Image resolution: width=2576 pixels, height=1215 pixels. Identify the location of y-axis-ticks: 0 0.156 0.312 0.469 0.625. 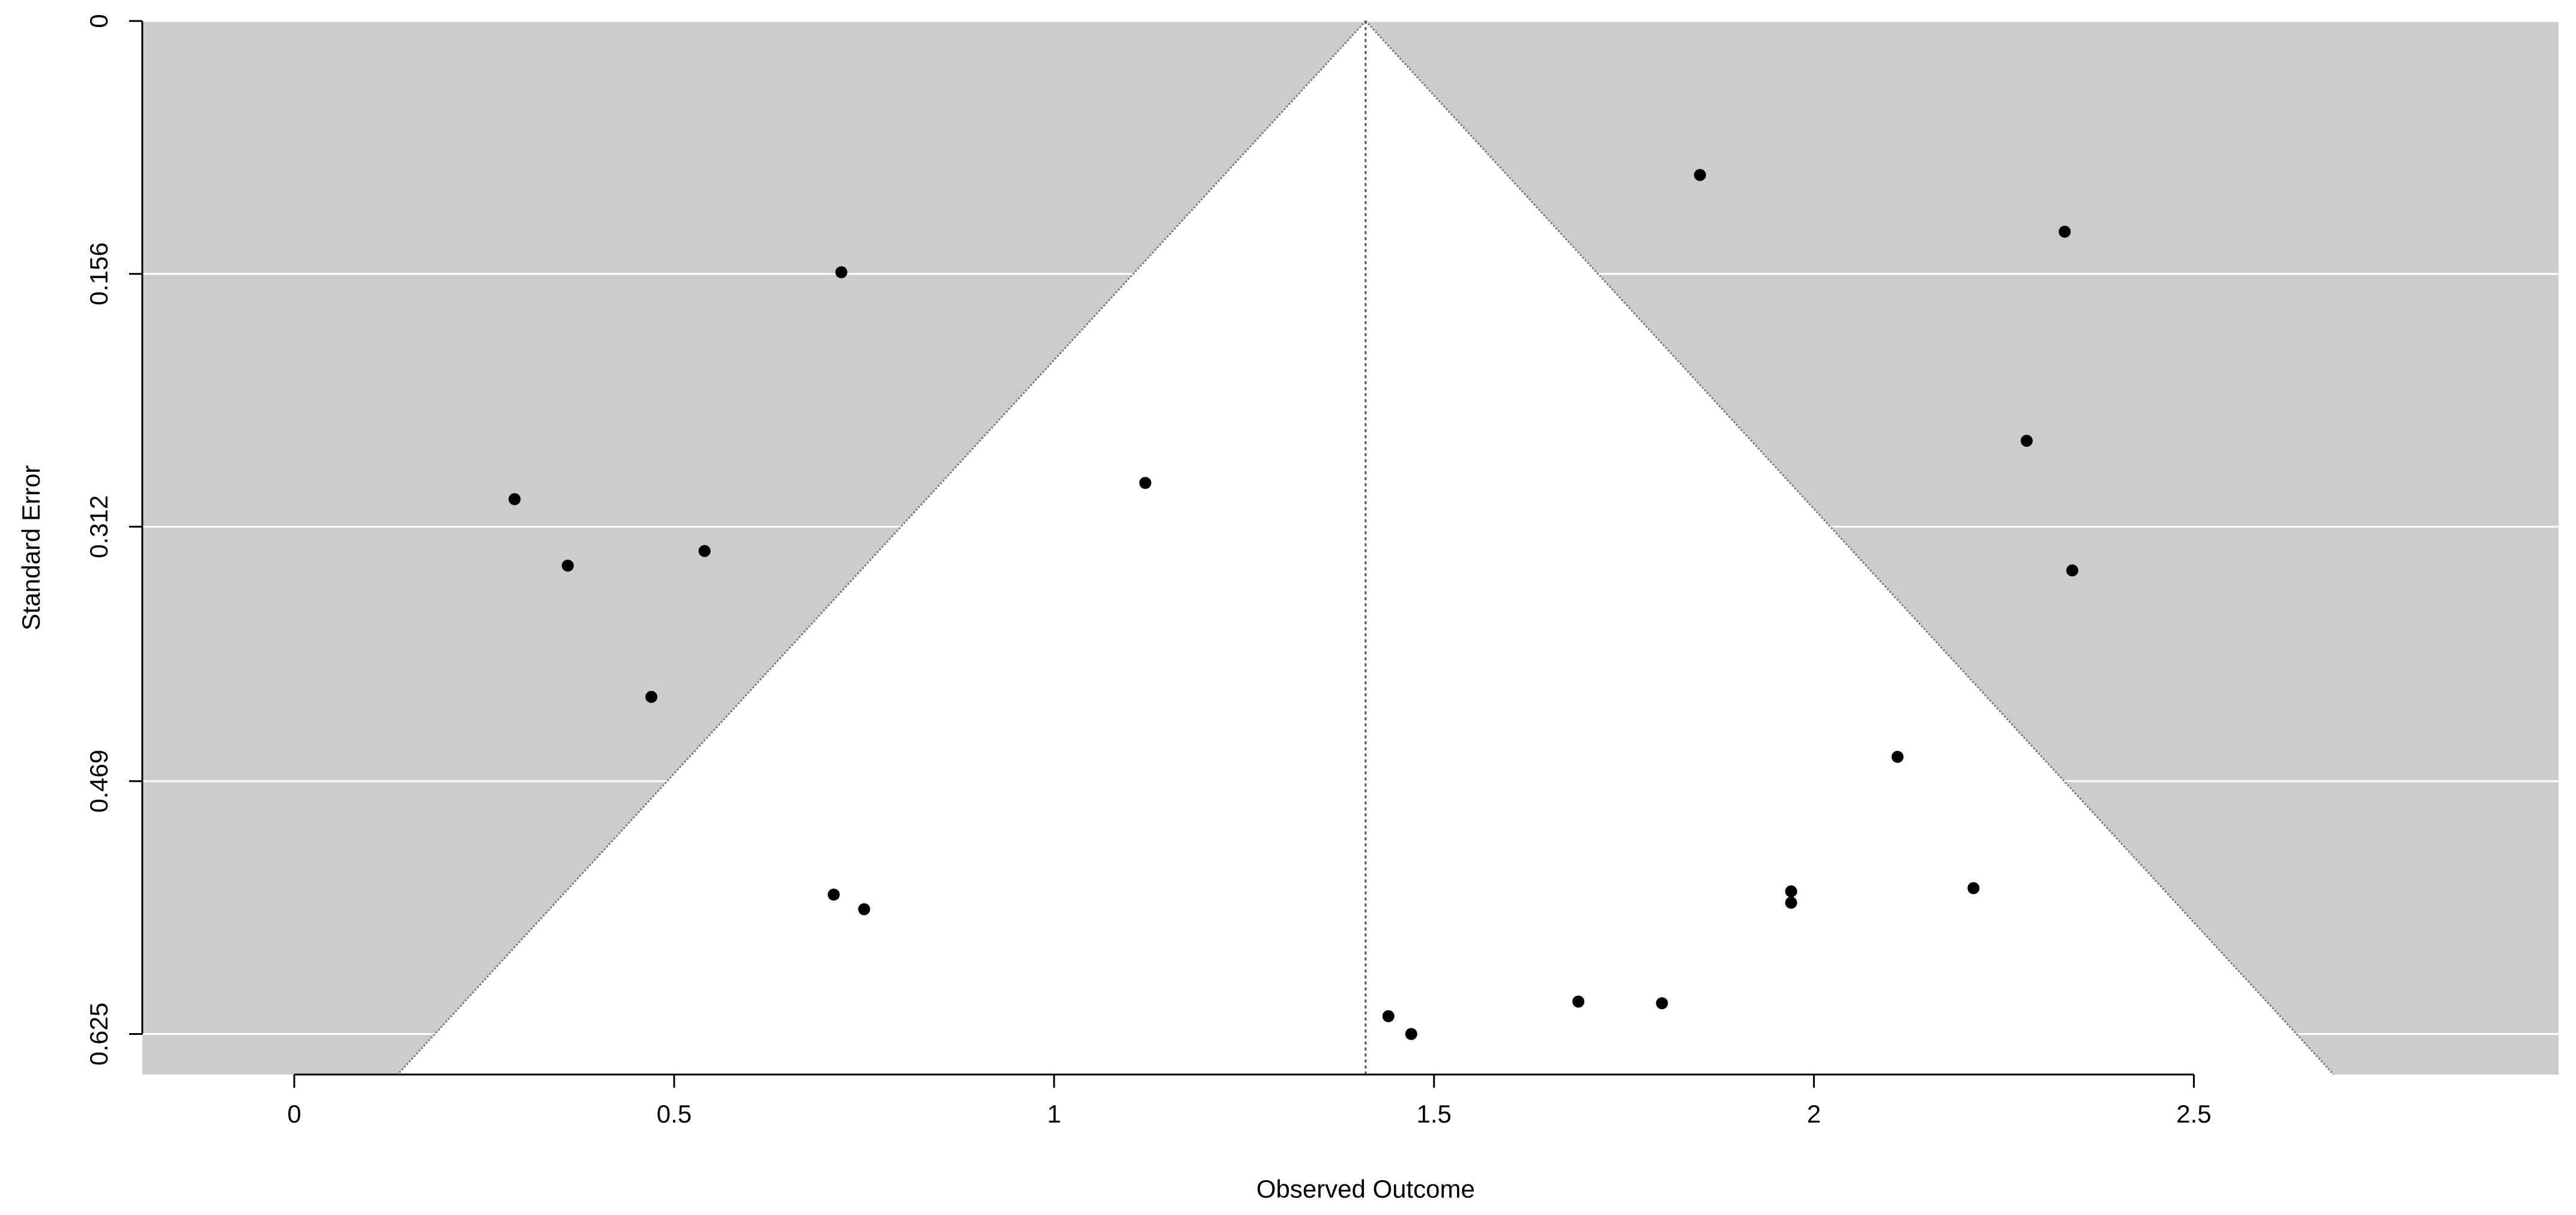
(113, 540).